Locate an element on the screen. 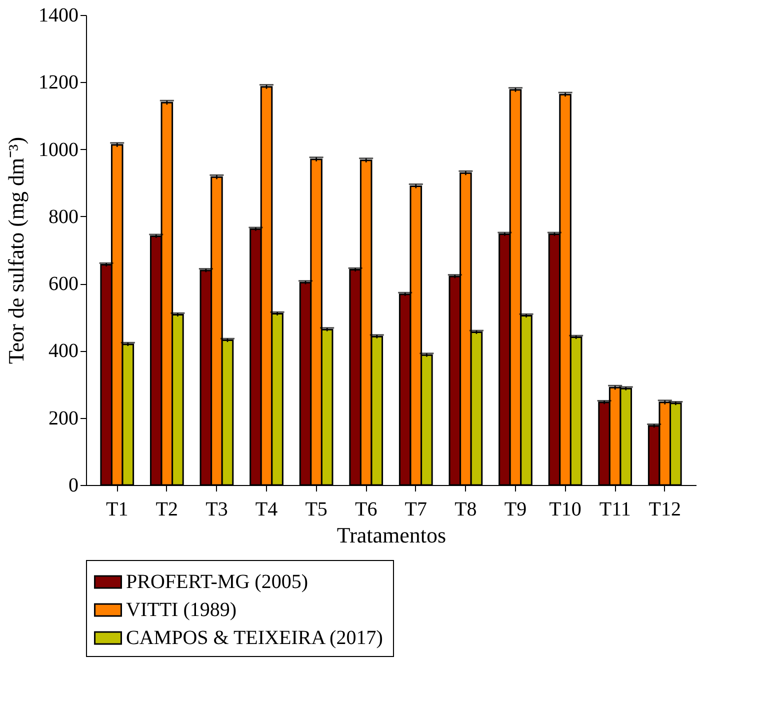 The width and height of the screenshot is (772, 710). y-tick-label: 800 is located at coordinates (63, 217).